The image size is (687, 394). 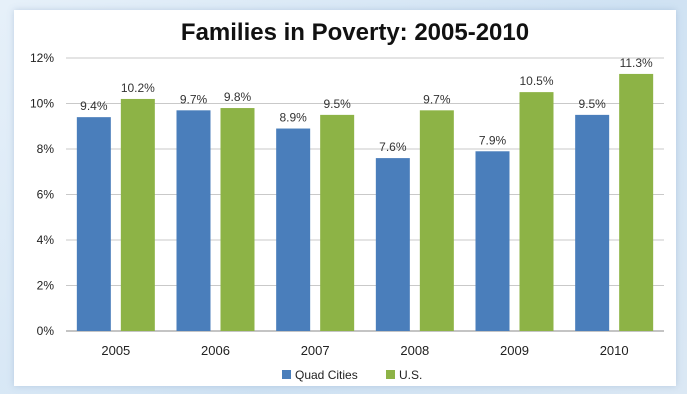 I want to click on y-tick-label: 0%, so click(x=46, y=331).